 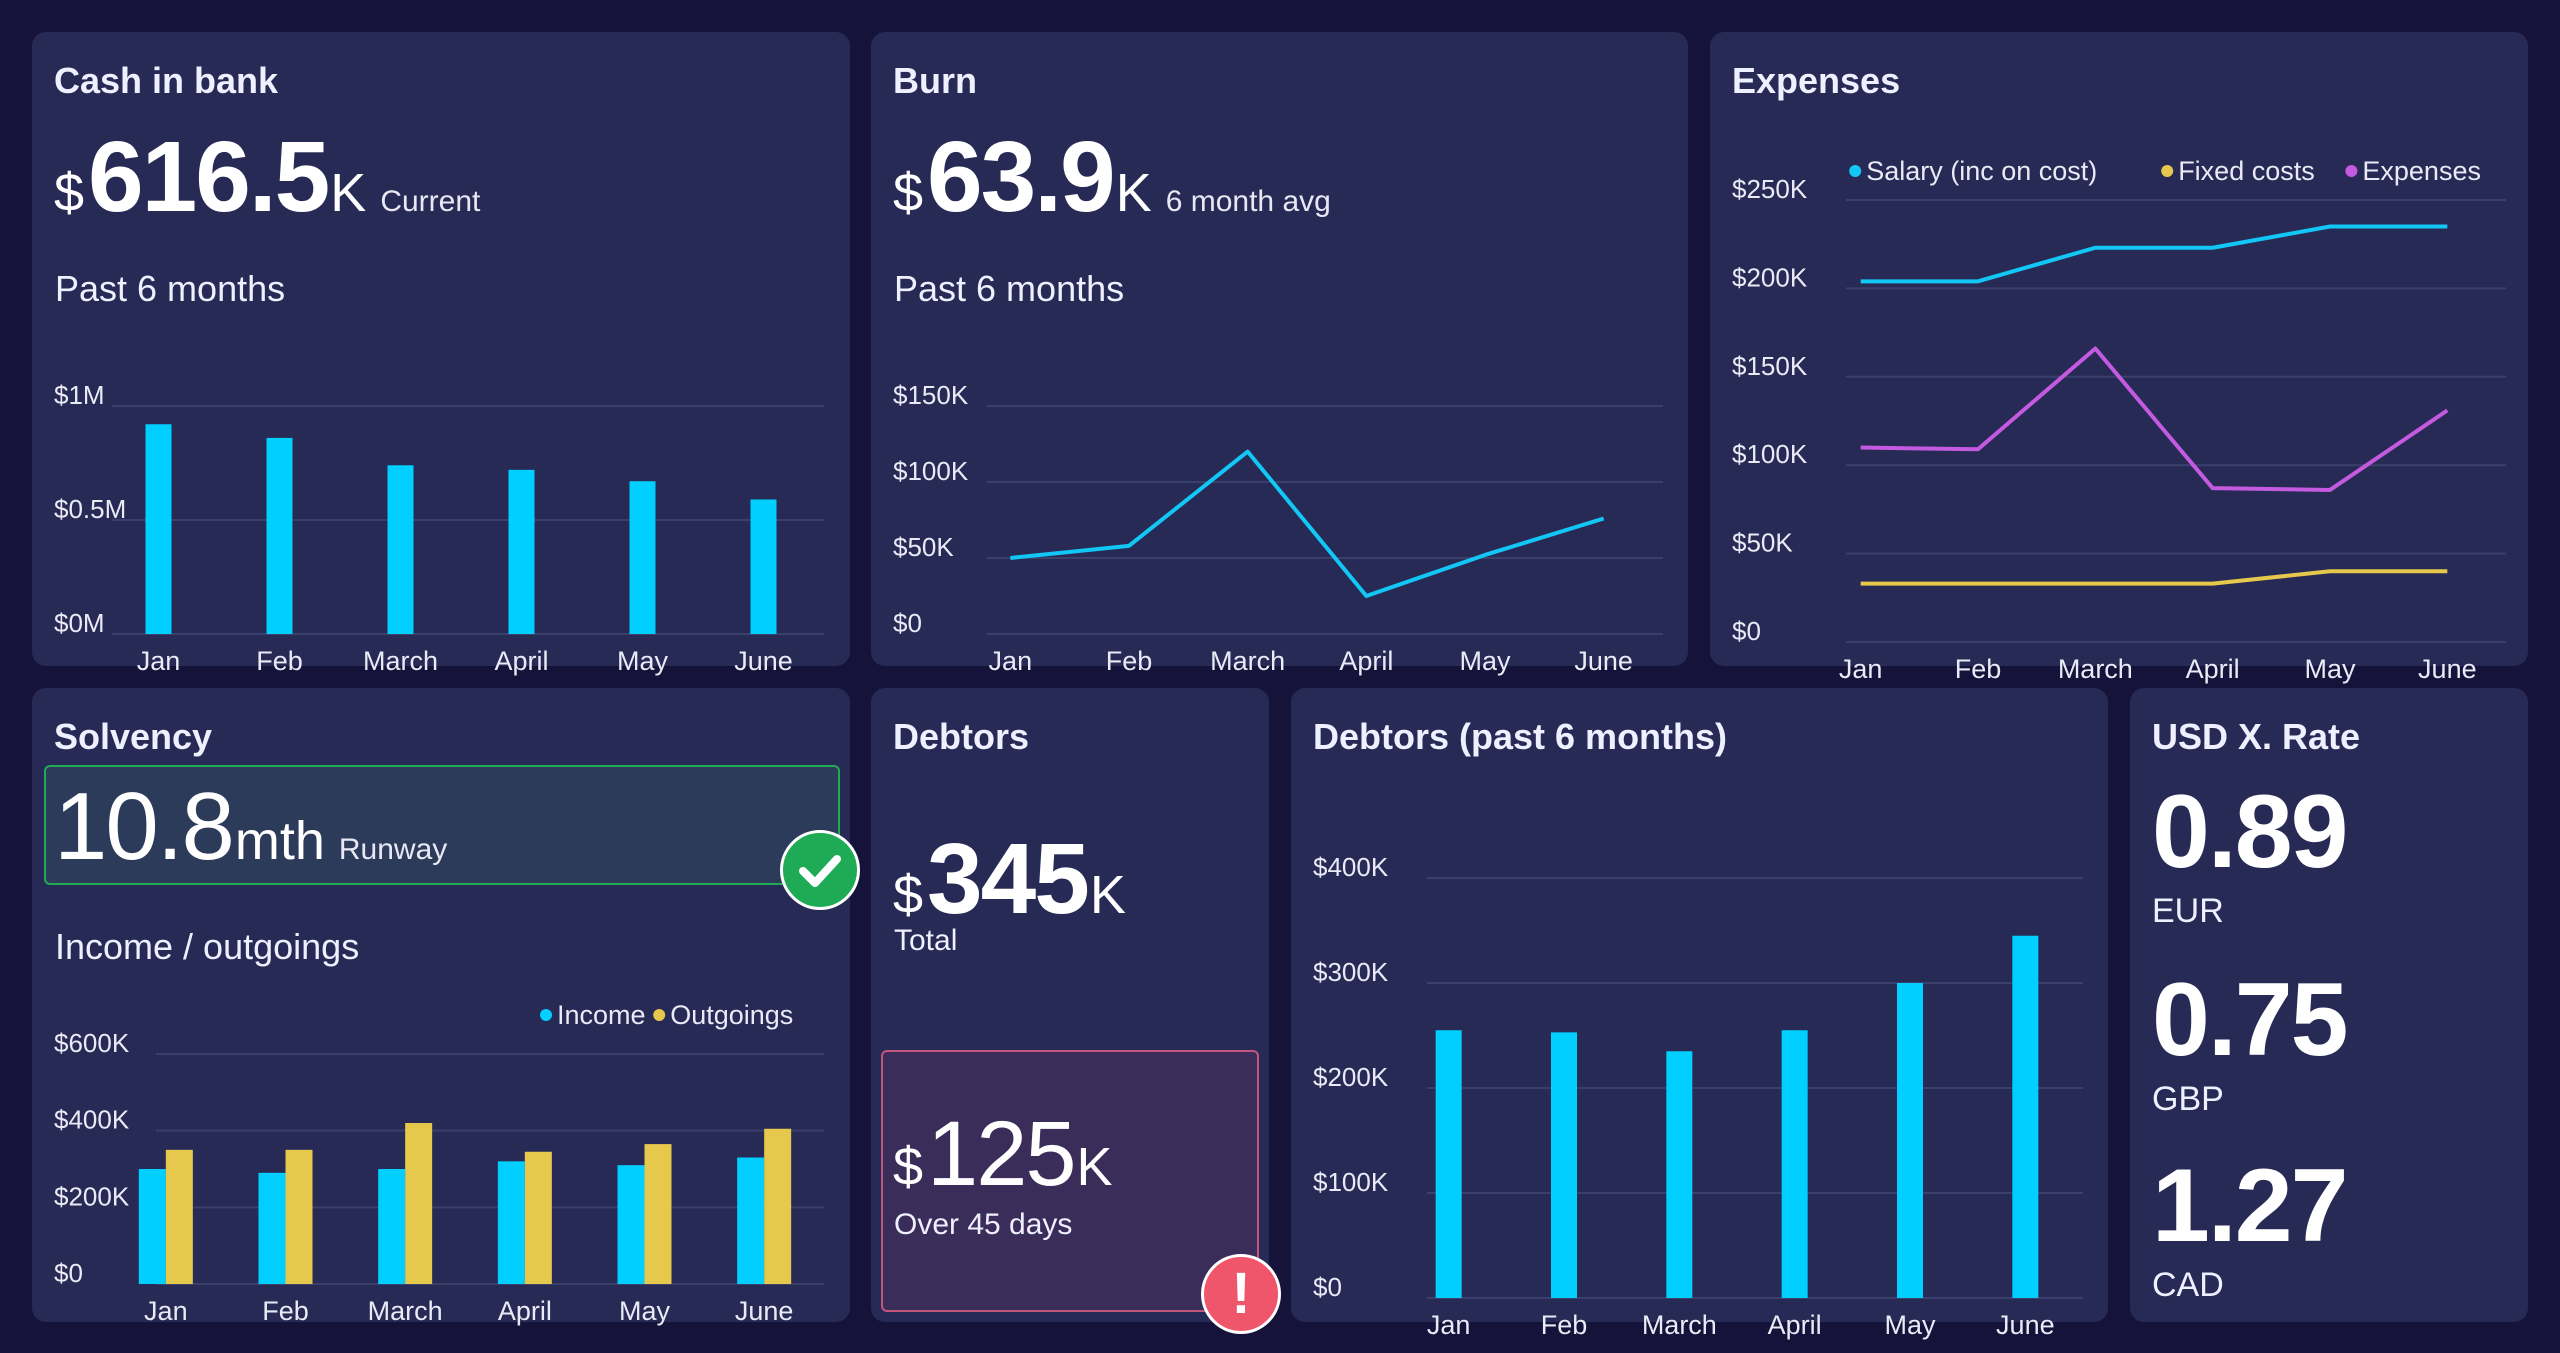 I want to click on solvency-title: Solvency, so click(x=133, y=736).